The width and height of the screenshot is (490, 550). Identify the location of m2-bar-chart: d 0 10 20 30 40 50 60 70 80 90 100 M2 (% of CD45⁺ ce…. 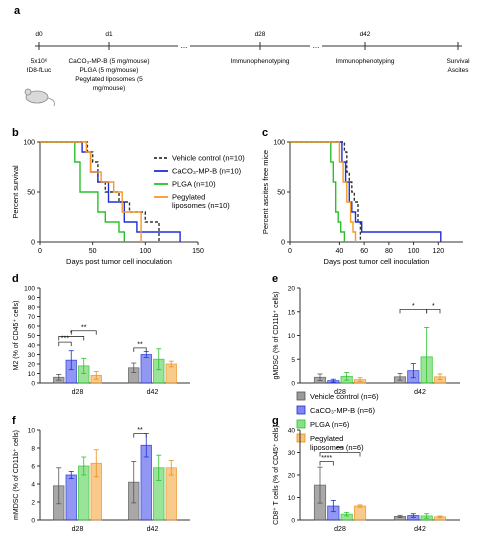
(101, 334).